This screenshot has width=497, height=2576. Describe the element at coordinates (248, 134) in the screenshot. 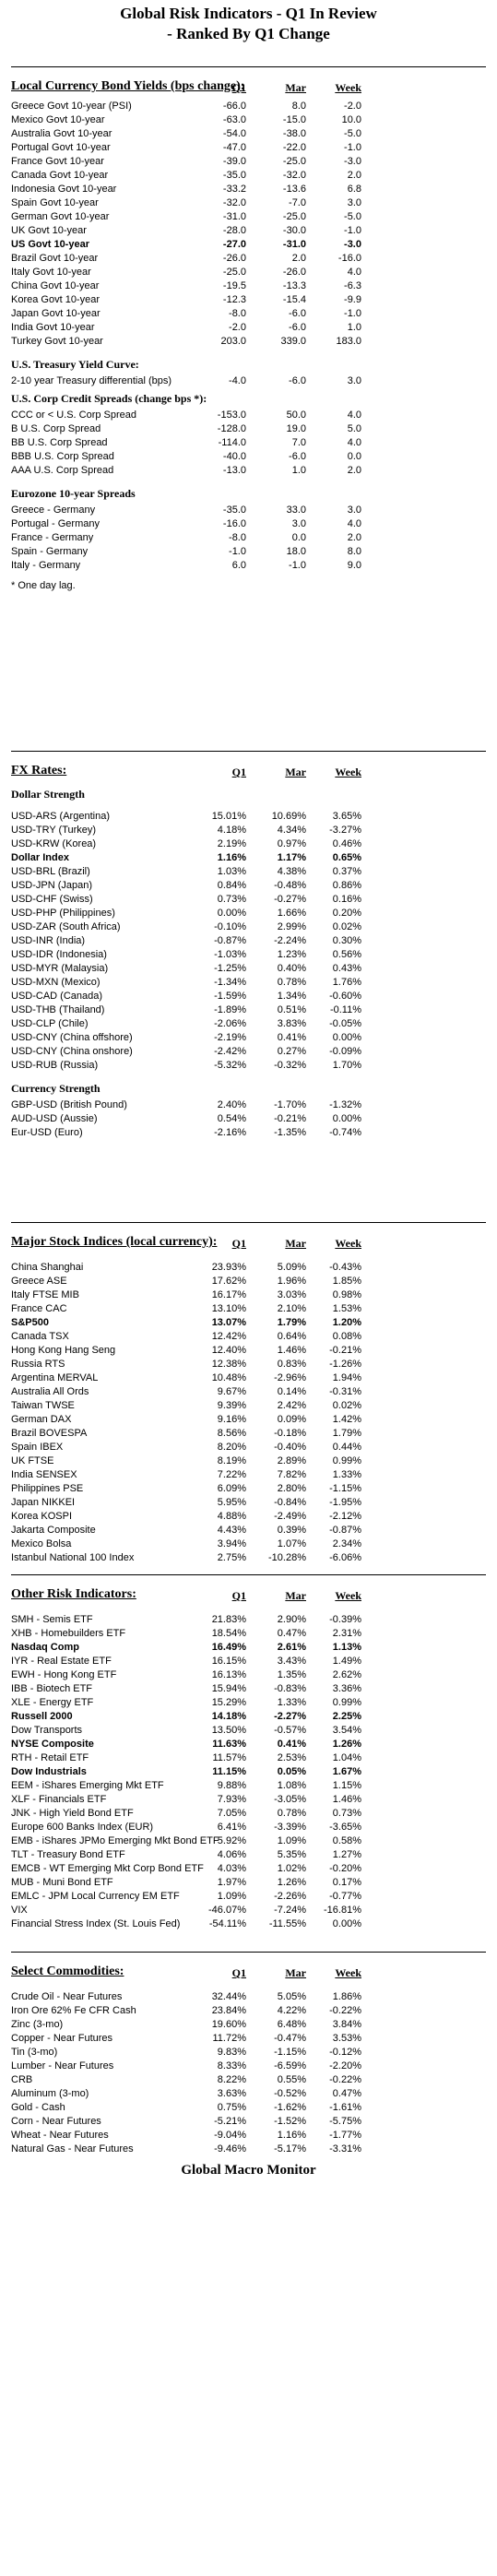

I see `table-row: Australia Govt 10-year -54.0 -38.0 -5.0` at that location.